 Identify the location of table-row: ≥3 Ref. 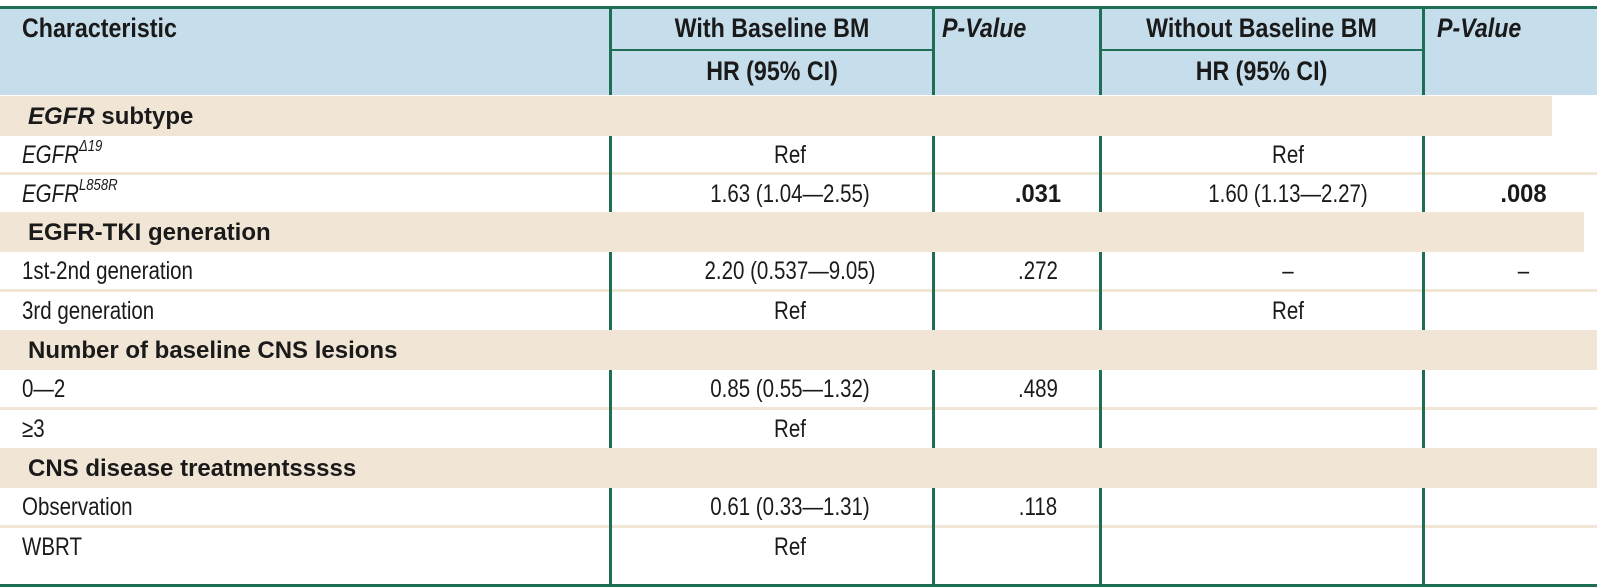
(798, 429).